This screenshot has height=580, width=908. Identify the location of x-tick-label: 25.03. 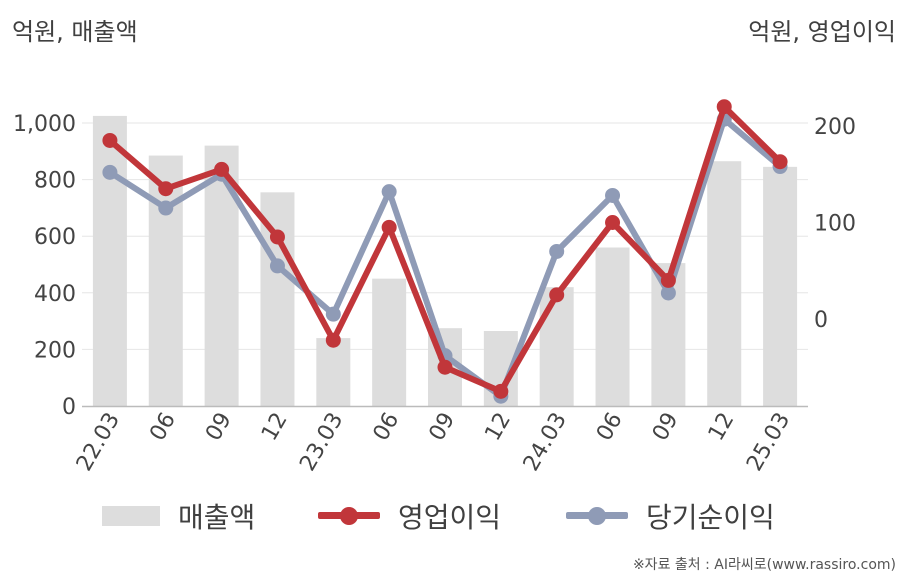
(768, 442).